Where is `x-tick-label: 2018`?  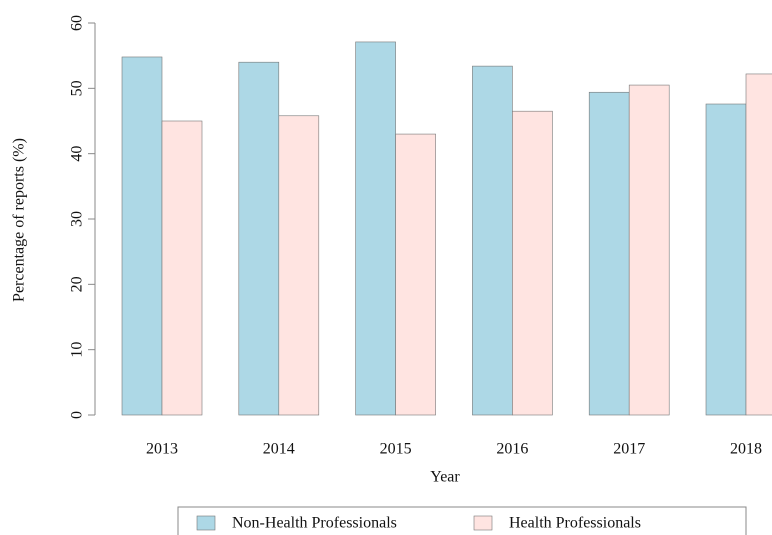 x-tick-label: 2018 is located at coordinates (746, 449).